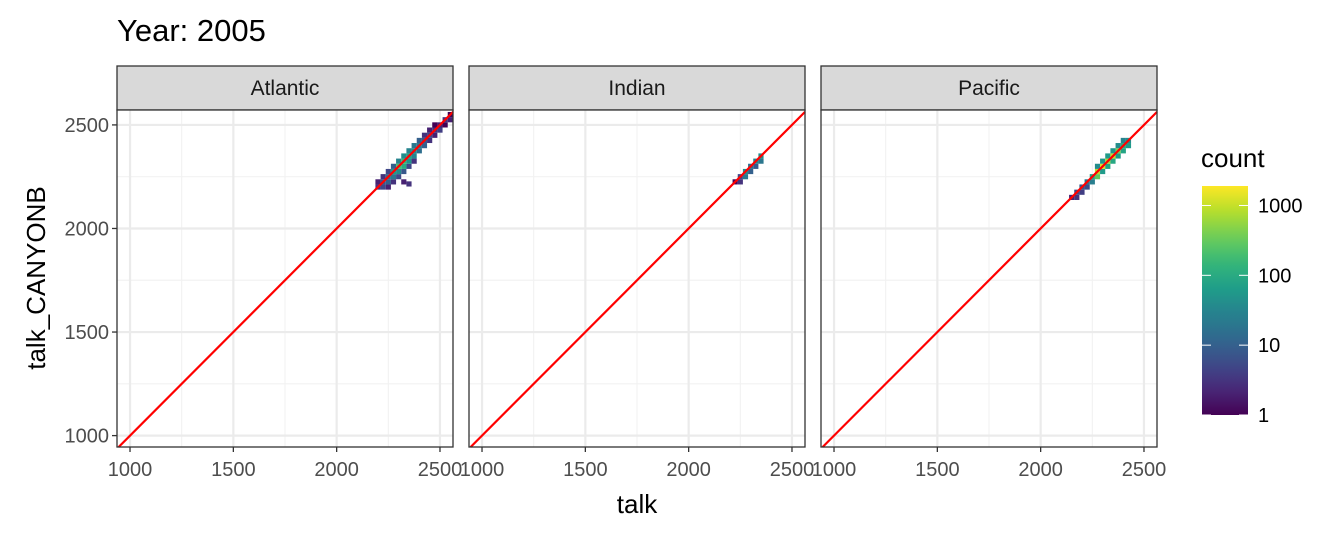 The height and width of the screenshot is (542, 1344). Describe the element at coordinates (87, 229) in the screenshot. I see `y-tick-label: 2000` at that location.